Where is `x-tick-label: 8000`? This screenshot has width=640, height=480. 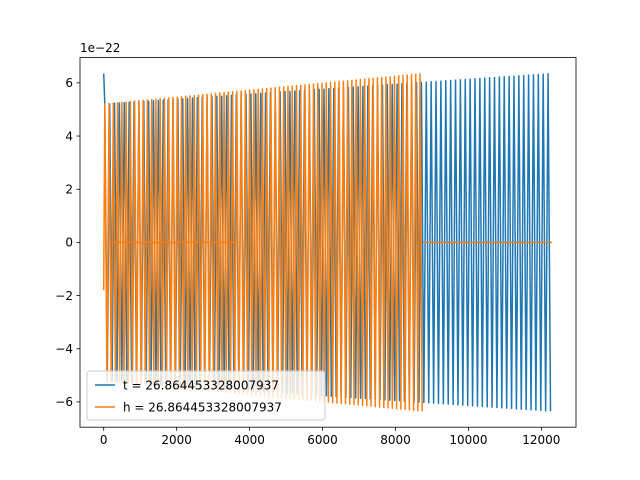 x-tick-label: 8000 is located at coordinates (395, 440).